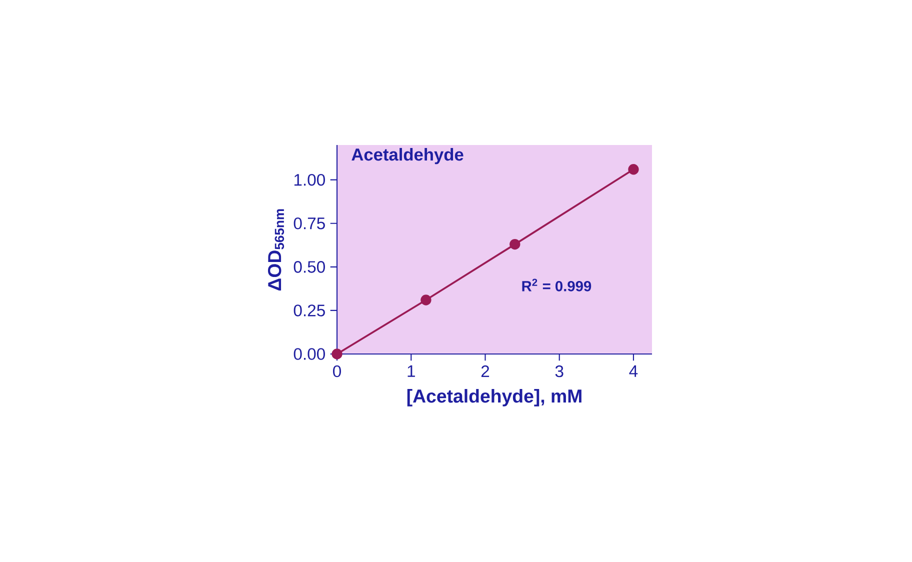 This screenshot has height=562, width=912. What do you see at coordinates (276, 249) in the screenshot?
I see `y-axis-title: ΔOD$_{565nm}$` at bounding box center [276, 249].